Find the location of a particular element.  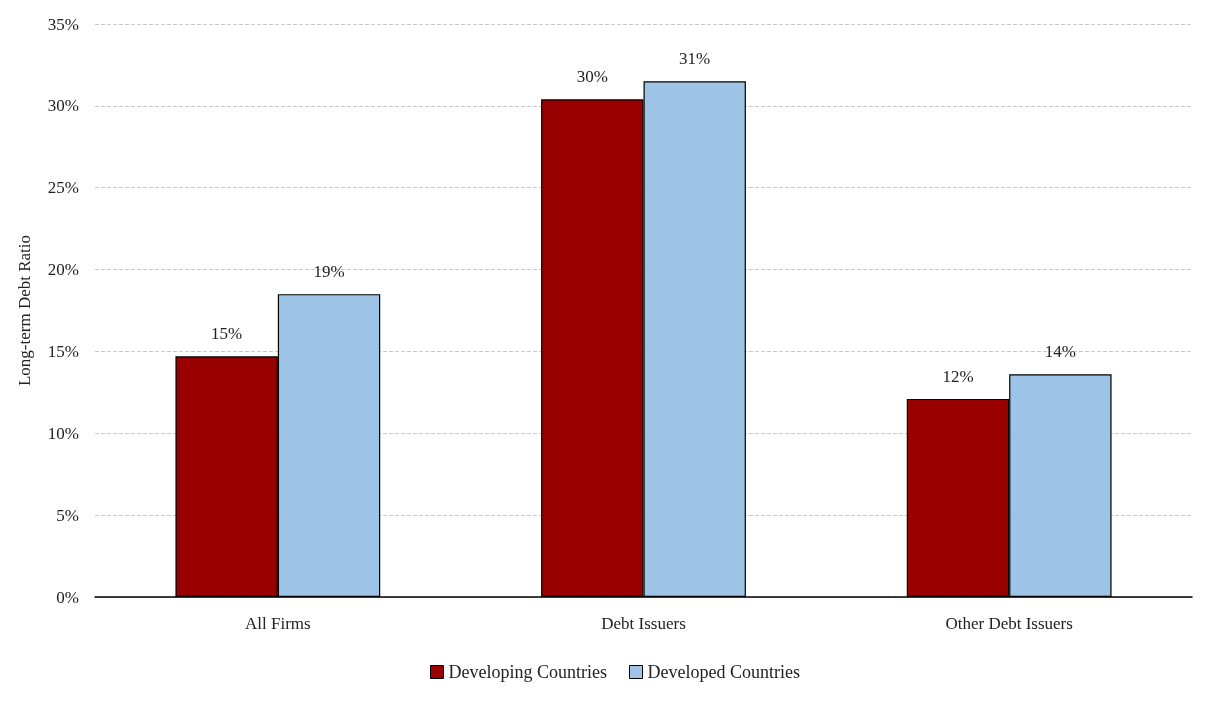

x-tick-label: Other Debt Issuers is located at coordinates (1009, 623).